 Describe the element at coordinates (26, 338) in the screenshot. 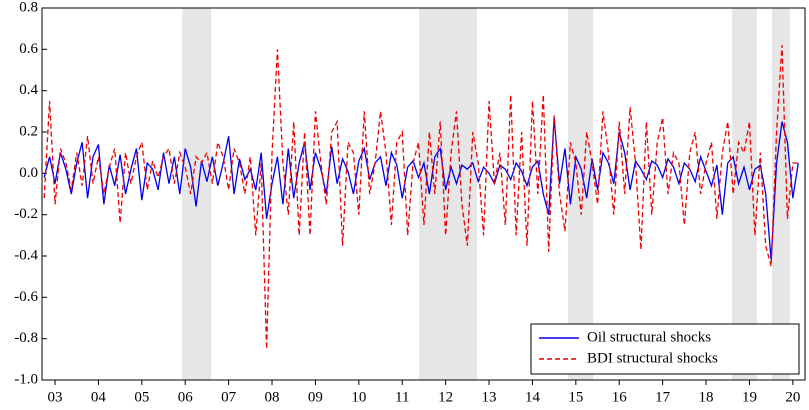

I see `y-tick-label: -0.8` at that location.